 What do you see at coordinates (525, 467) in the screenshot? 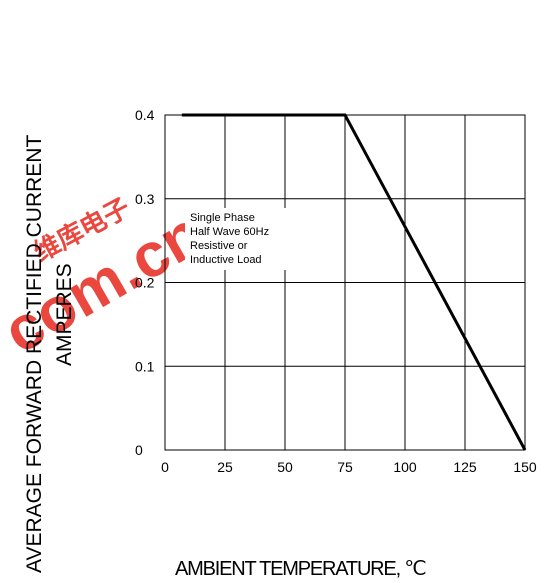
I see `x-tick-label: 150` at bounding box center [525, 467].